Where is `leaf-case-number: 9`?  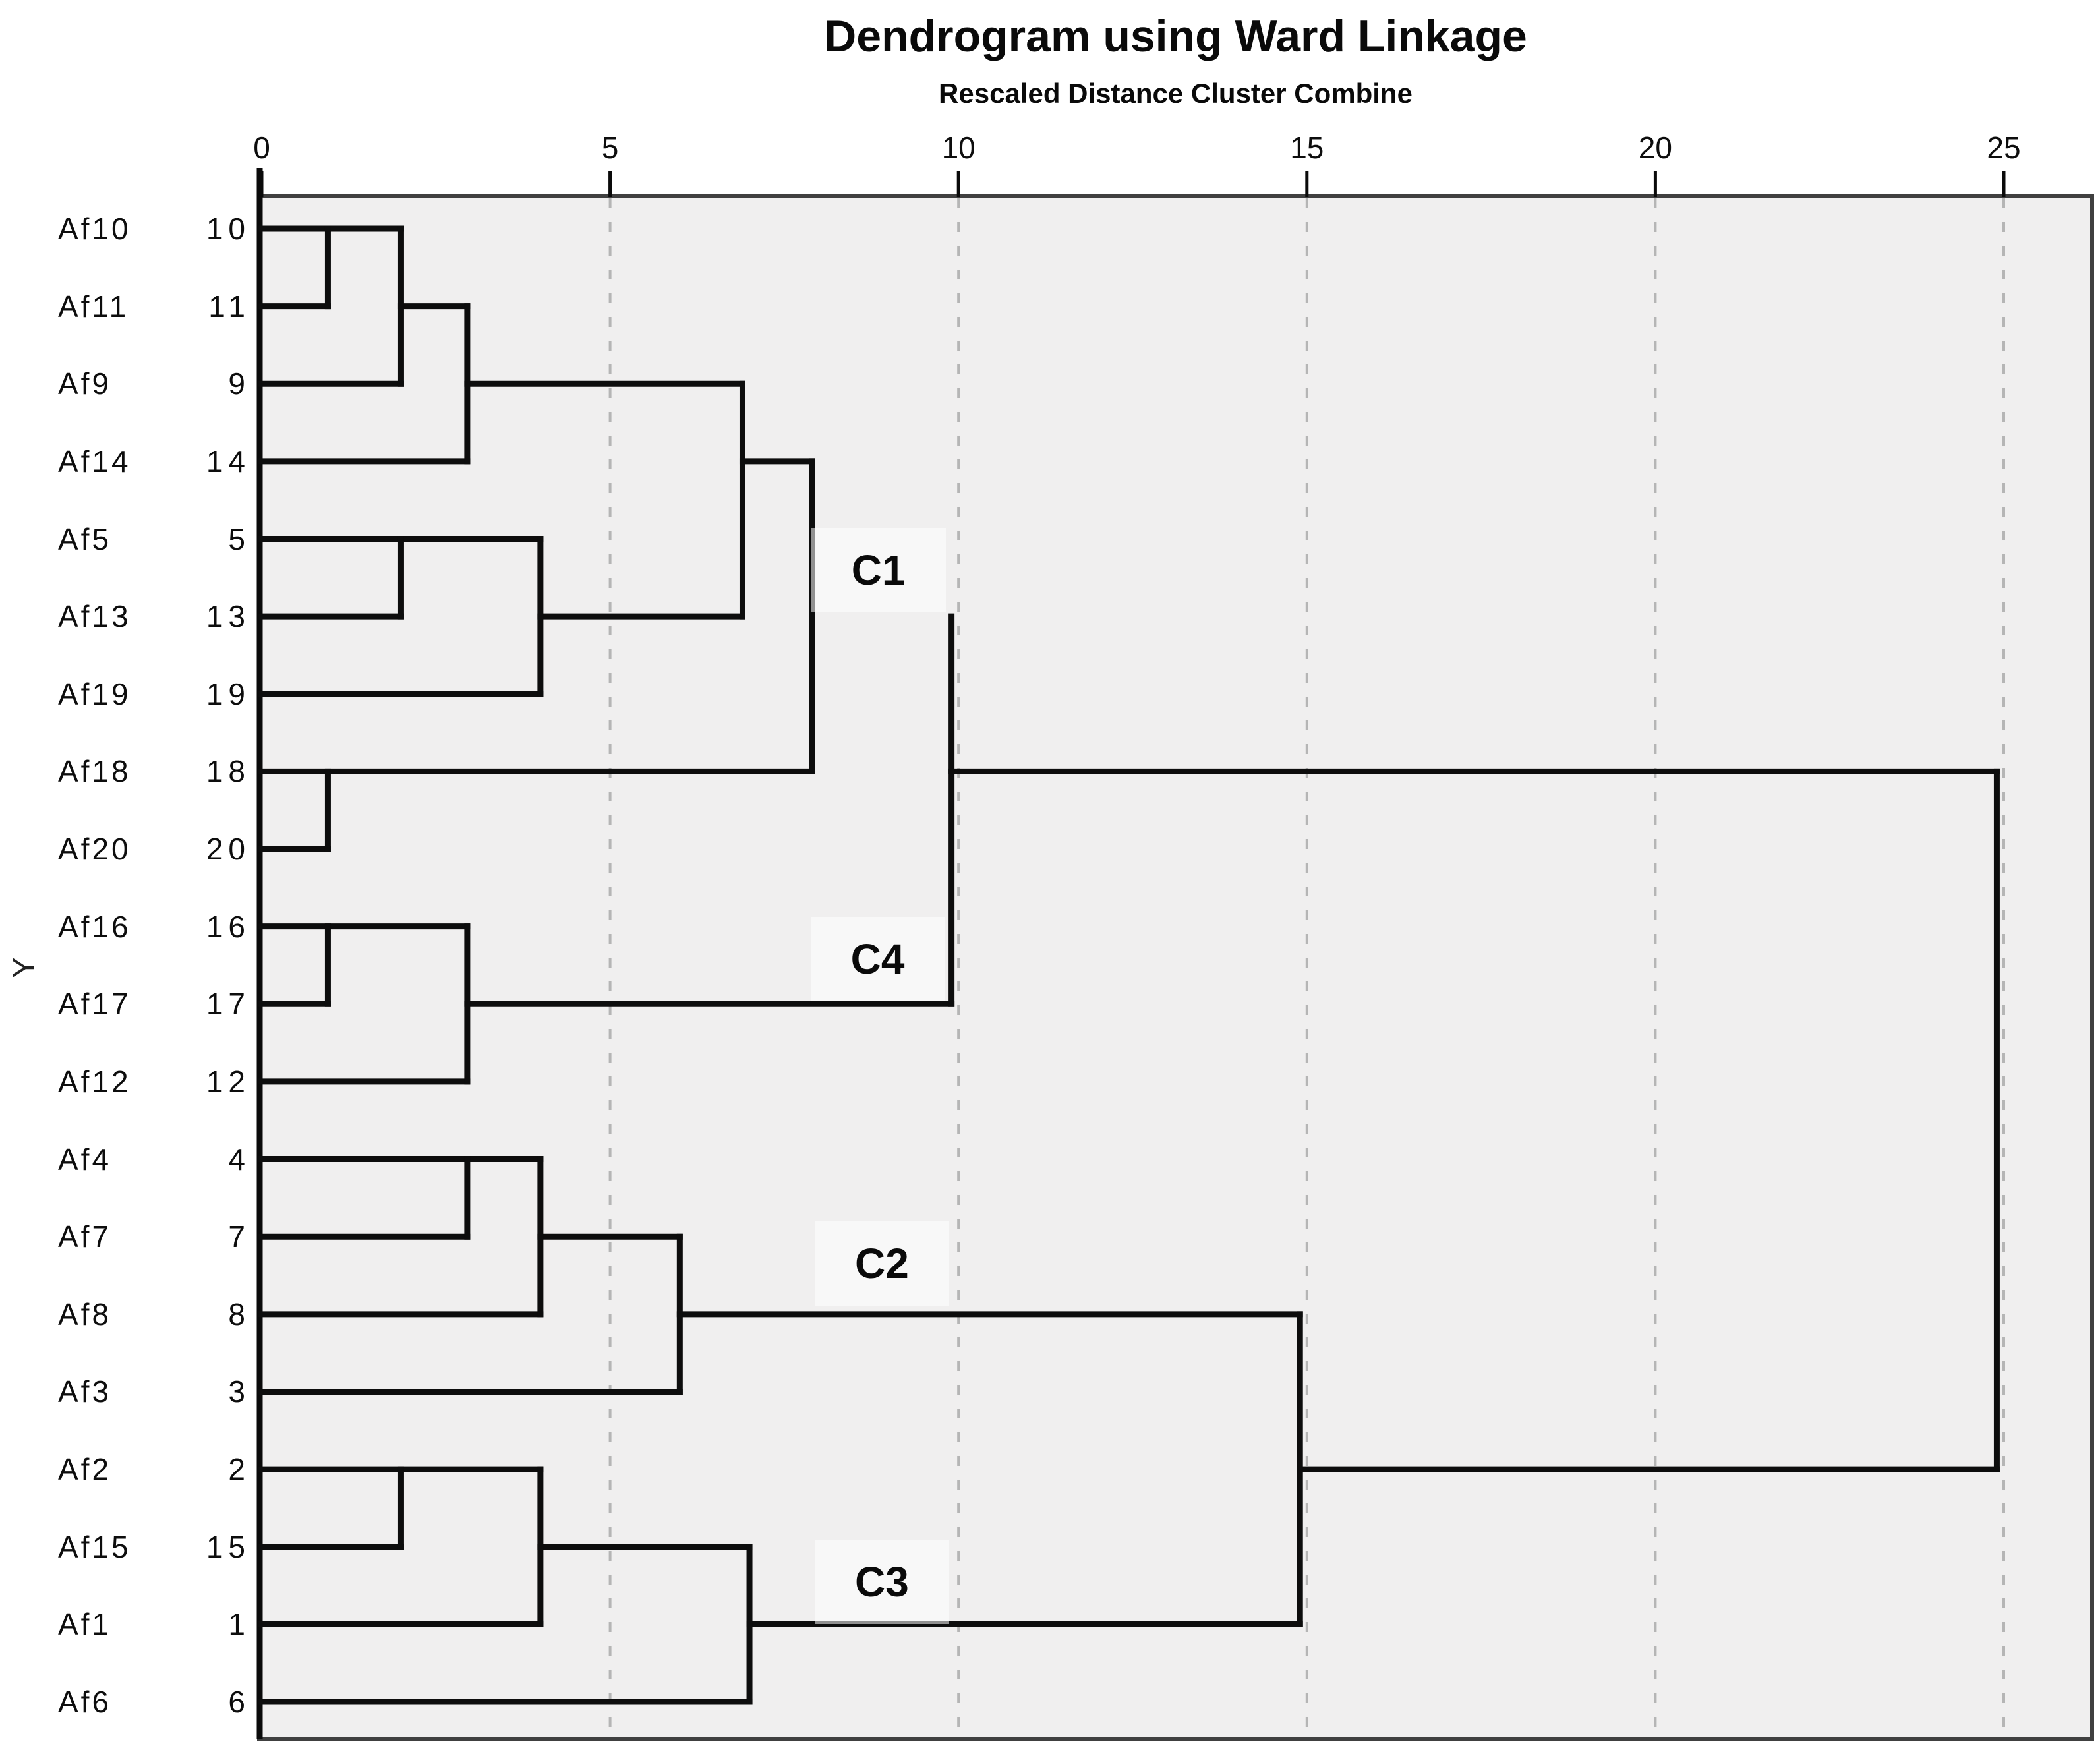
leaf-case-number: 9 is located at coordinates (239, 383).